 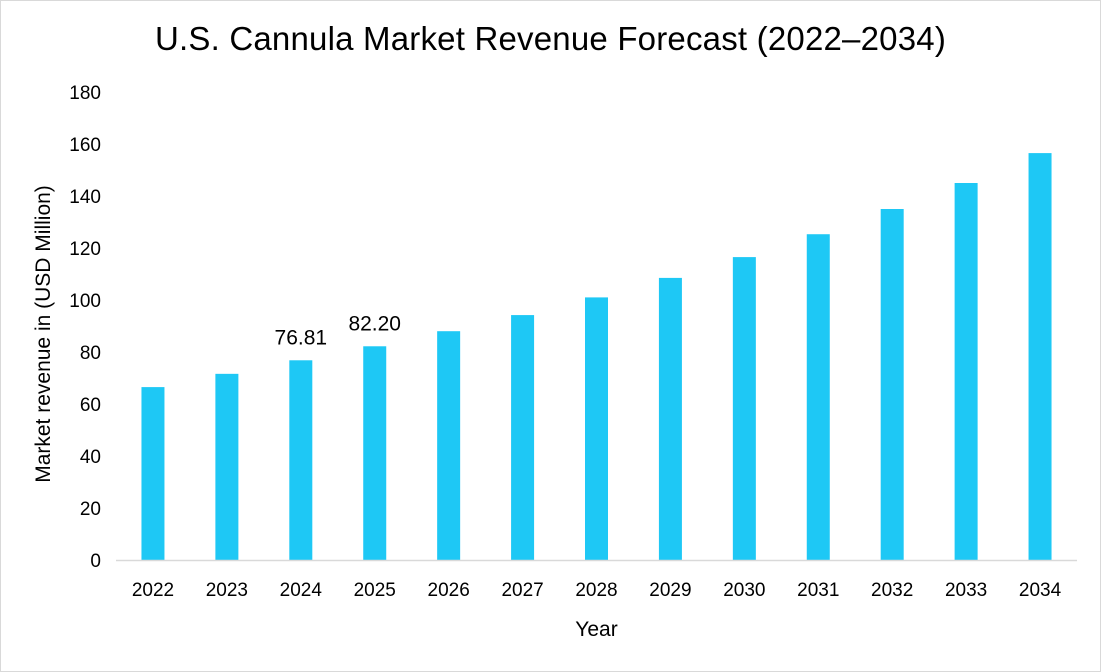 I want to click on y-tick-label-60: 60, so click(x=90, y=405).